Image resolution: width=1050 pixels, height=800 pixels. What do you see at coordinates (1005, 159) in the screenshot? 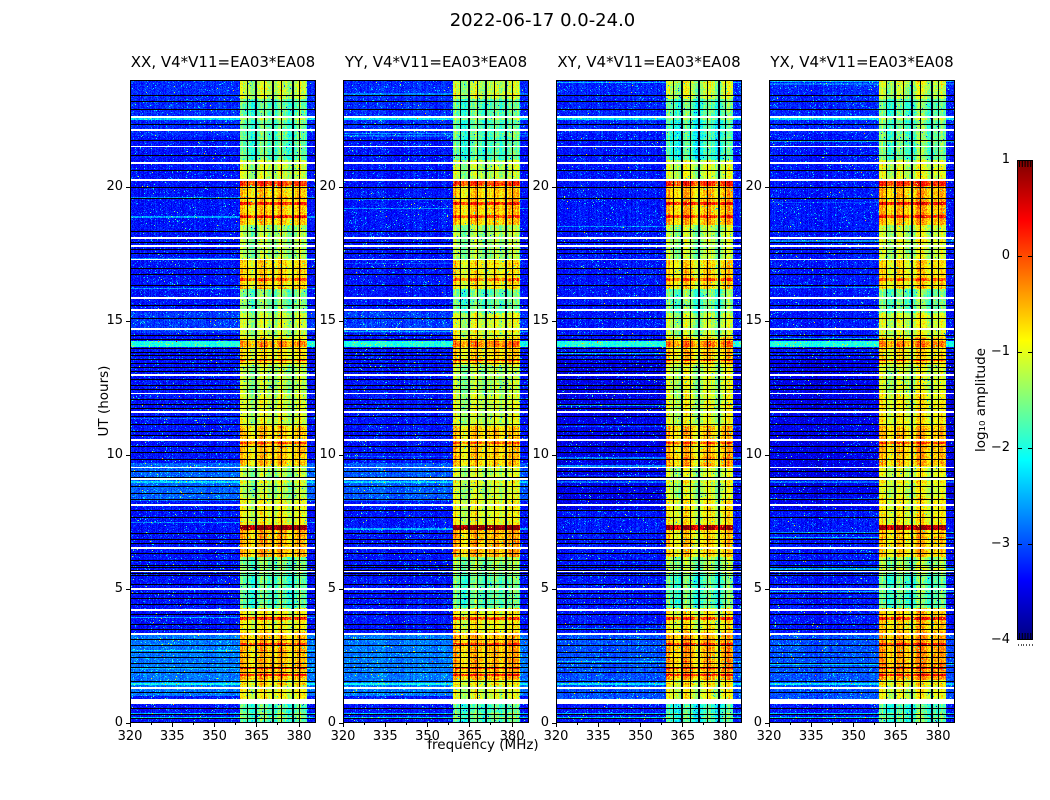
I see `colorbar-tick-label: 1` at bounding box center [1005, 159].